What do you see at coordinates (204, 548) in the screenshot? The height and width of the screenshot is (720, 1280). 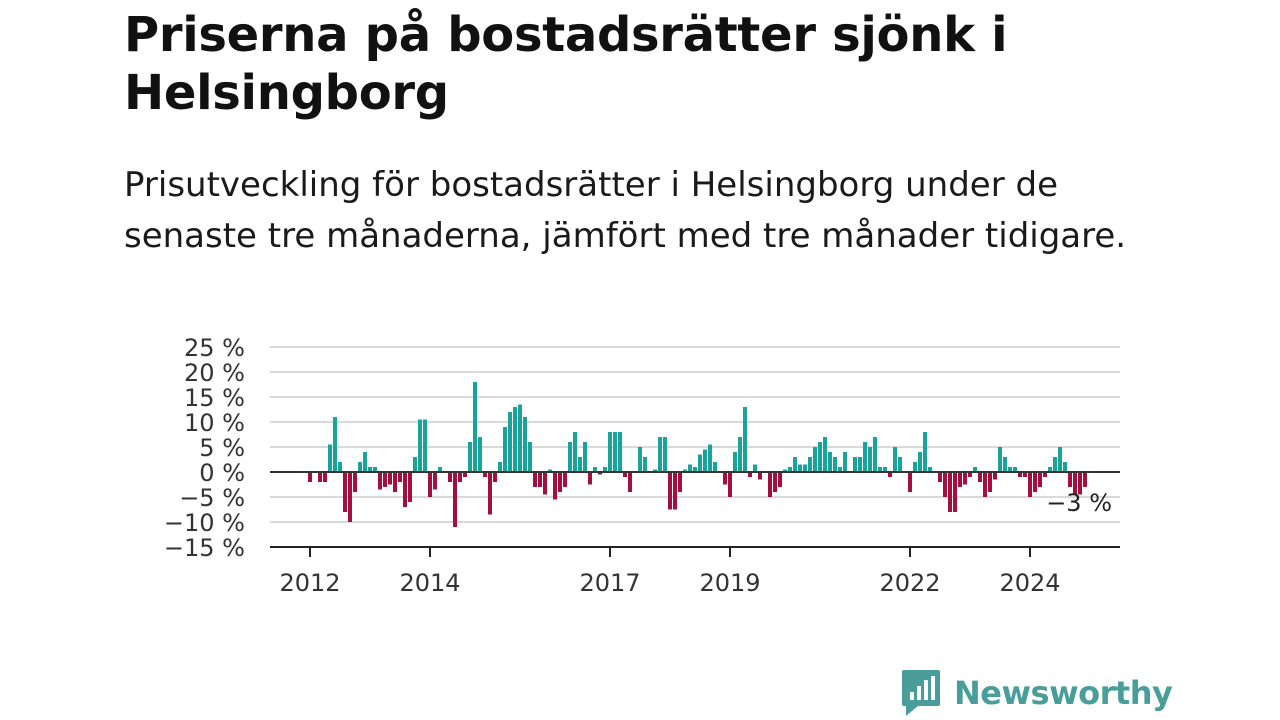 I see `y-tick-label: −15 %` at bounding box center [204, 548].